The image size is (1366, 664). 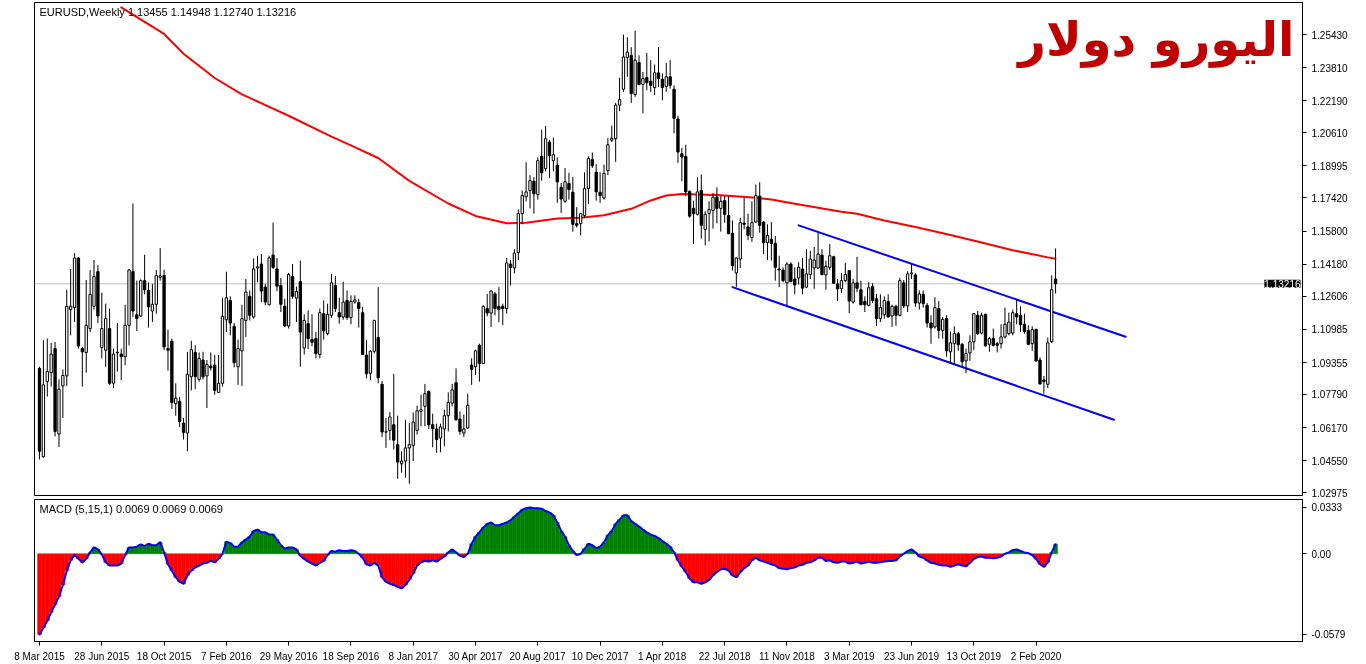 What do you see at coordinates (1330, 428) in the screenshot?
I see `y-tick-label: 1.06170` at bounding box center [1330, 428].